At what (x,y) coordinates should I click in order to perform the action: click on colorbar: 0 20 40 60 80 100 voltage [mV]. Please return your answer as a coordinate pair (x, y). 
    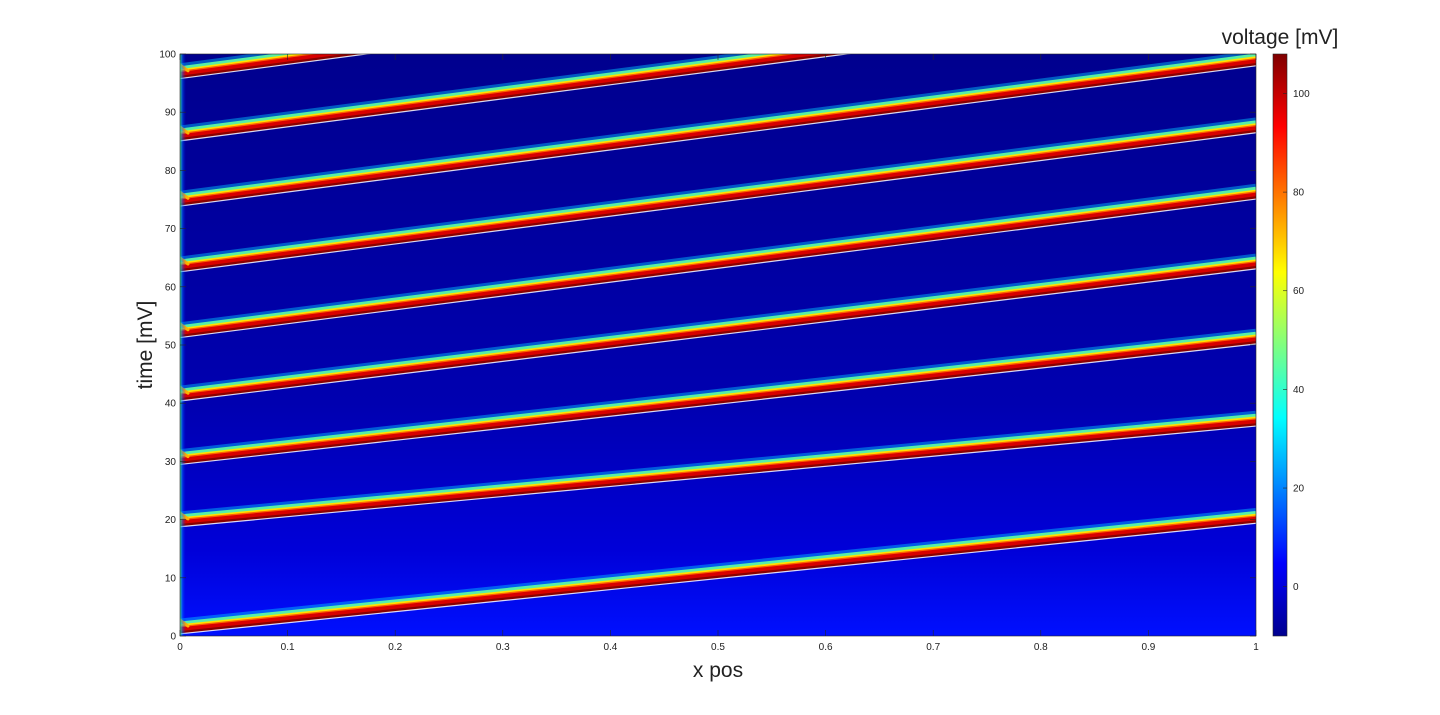
    Looking at the image, I should click on (1280, 331).